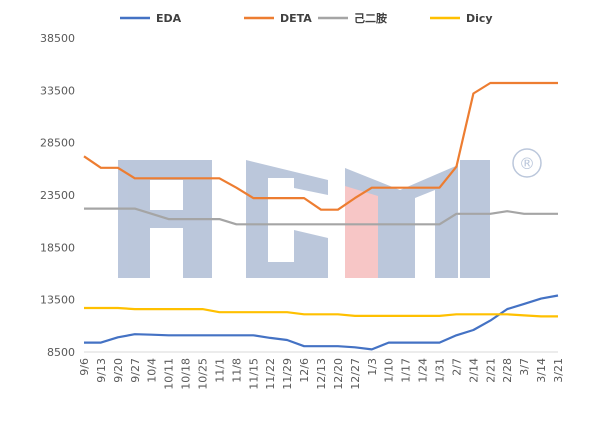 This screenshot has width=616, height=428. Describe the element at coordinates (372, 367) in the screenshot. I see `x-tick-label: 1/3` at that location.